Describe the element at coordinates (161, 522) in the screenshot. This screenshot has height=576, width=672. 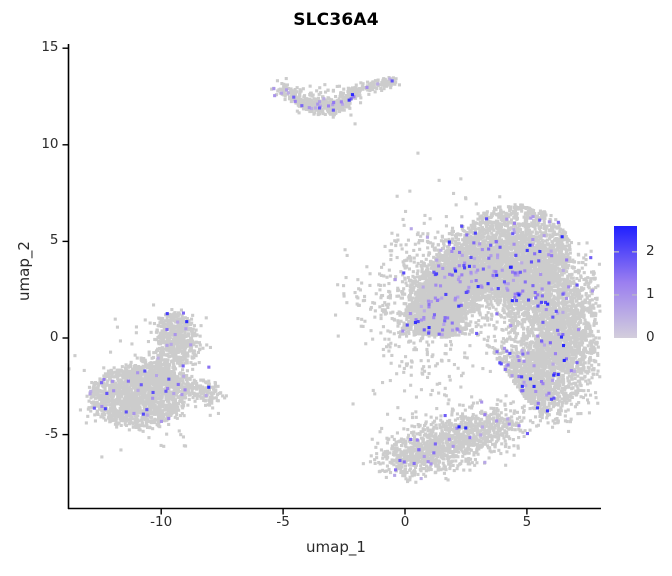
I see `x-tick-label: -10` at that location.